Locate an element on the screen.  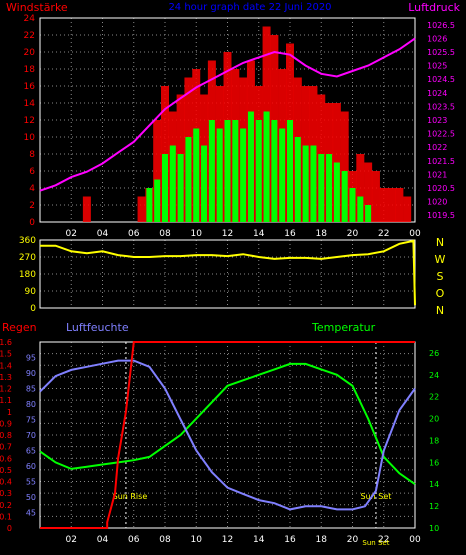
rain-tick-label: 1.1 is located at coordinates (6, 400).